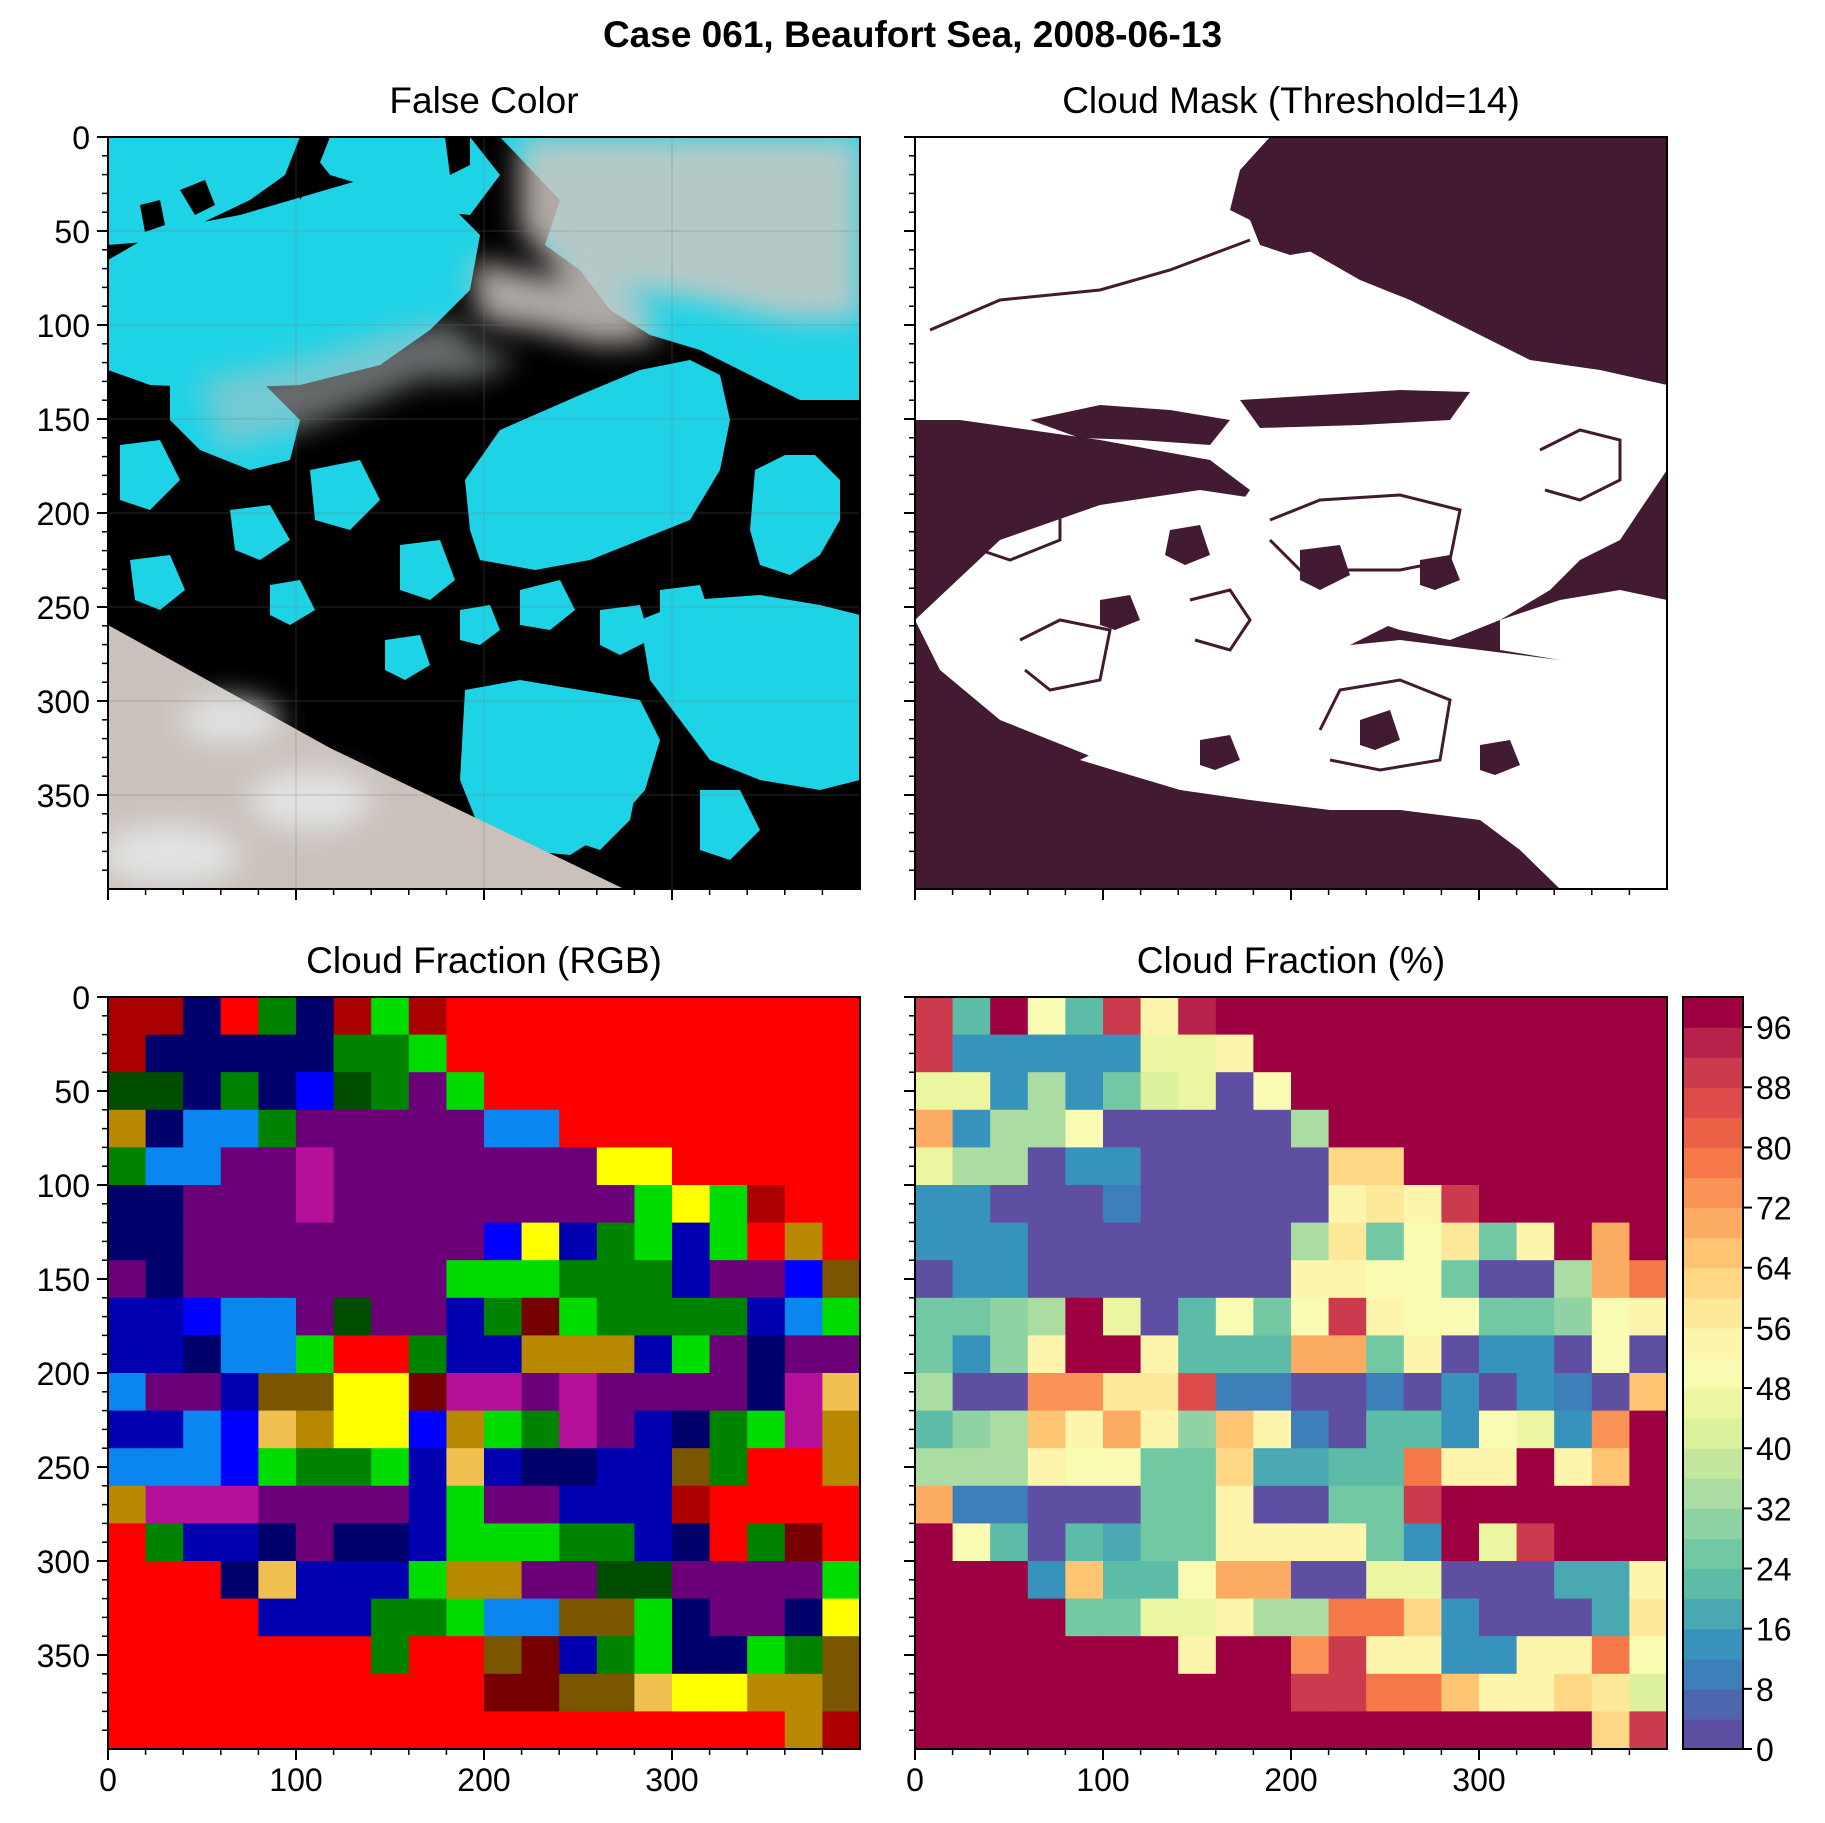 The image size is (1825, 1823). Describe the element at coordinates (1291, 960) in the screenshot. I see `panel-title-cloud-fraction-pct: Cloud Fraction (%)` at that location.